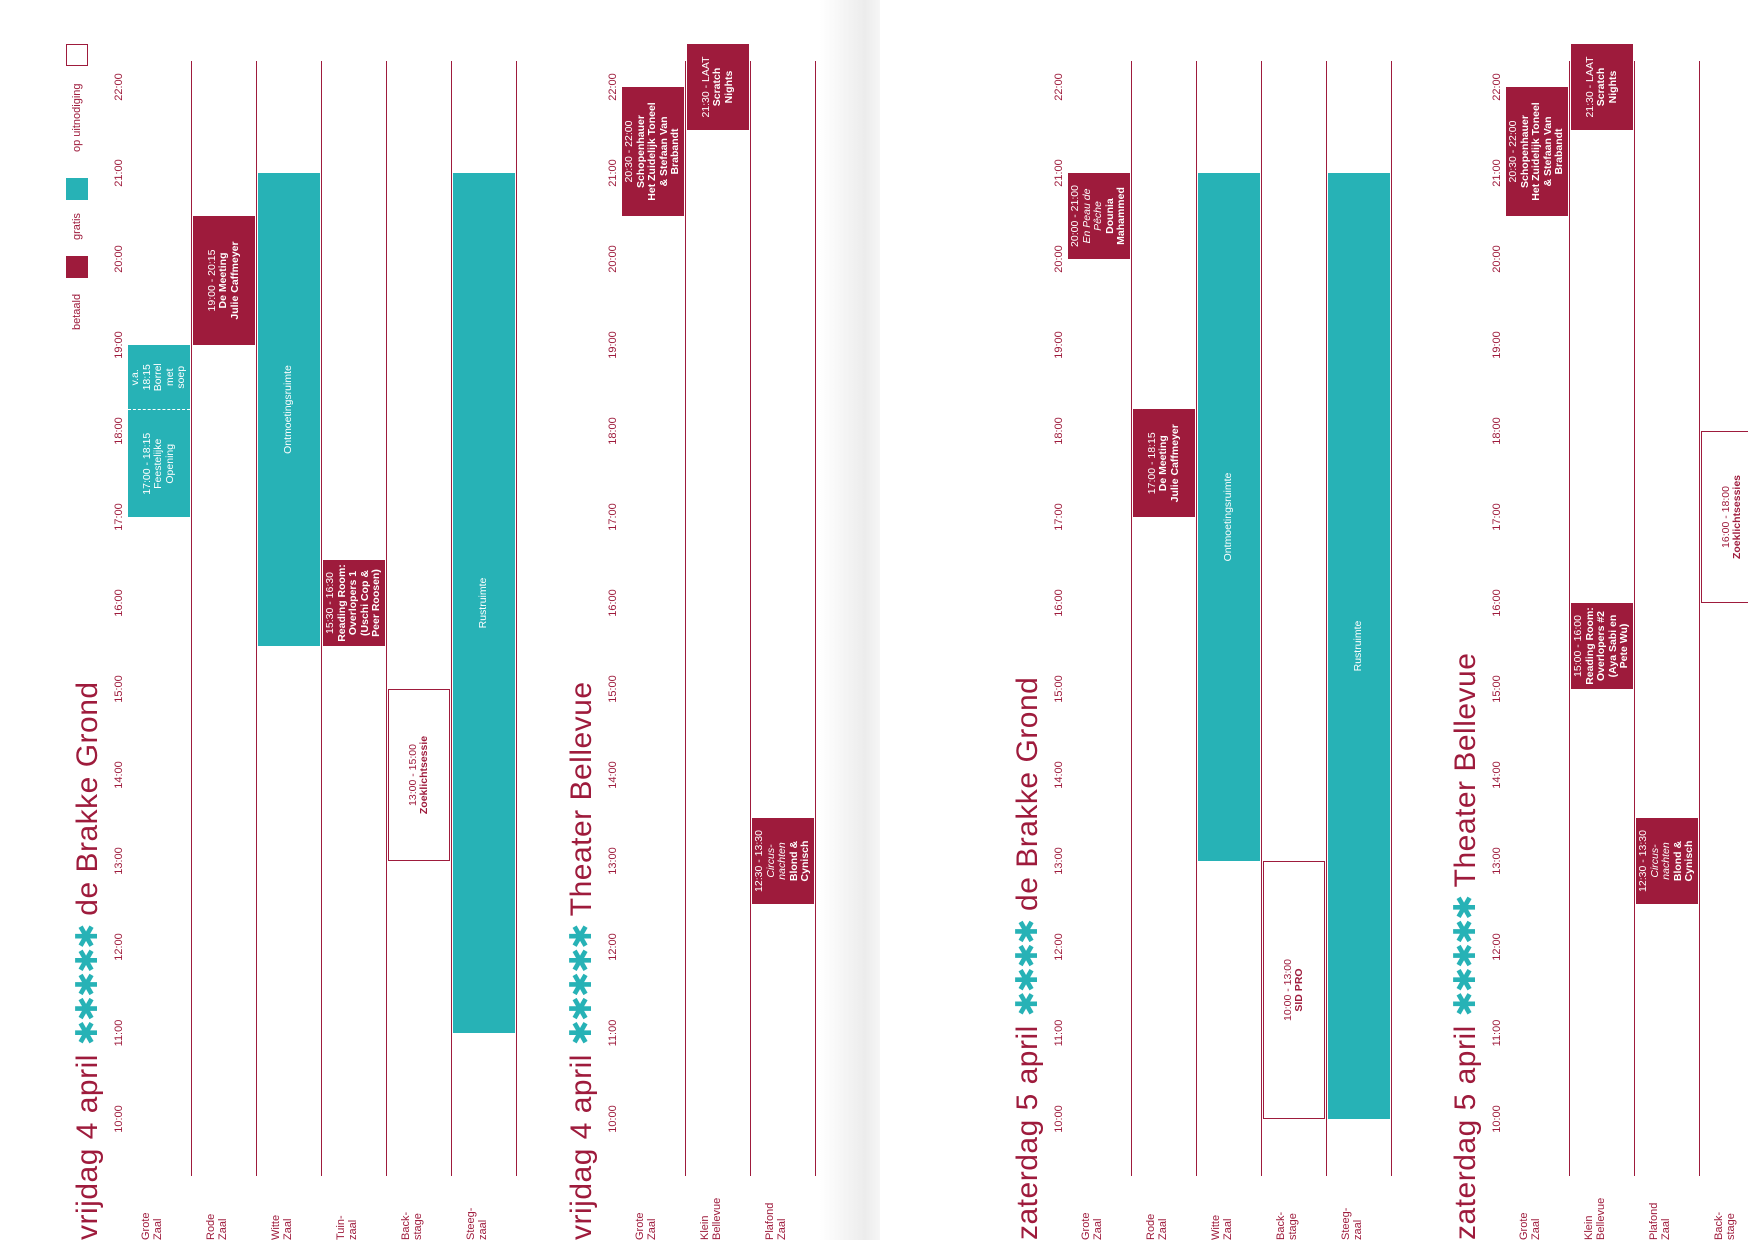 This screenshot has height=1240, width=1748. Describe the element at coordinates (1028, 958) in the screenshot. I see `schedule-title: zaterdag 5 april ✱✱✱✱ de Brakke Grond` at that location.